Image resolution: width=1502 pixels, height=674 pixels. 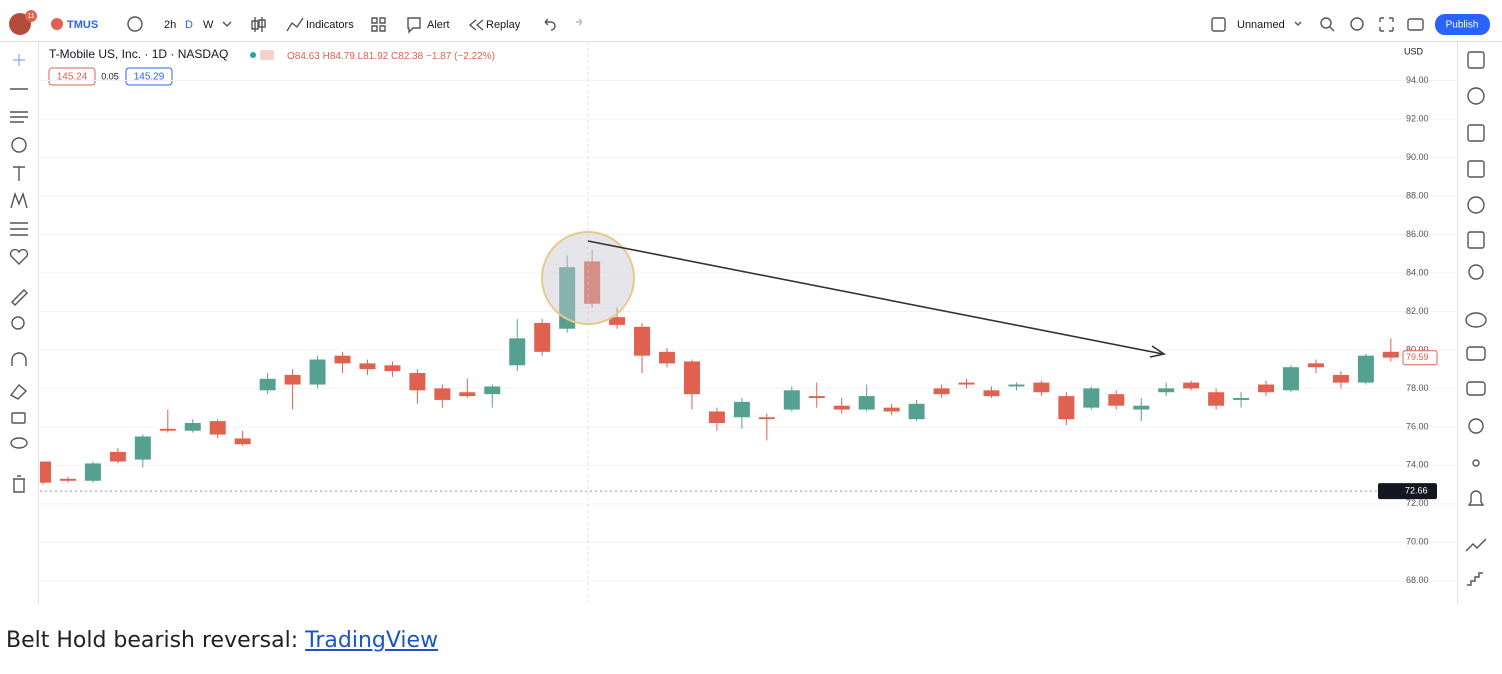 What do you see at coordinates (20, 24) in the screenshot?
I see `avatar` at bounding box center [20, 24].